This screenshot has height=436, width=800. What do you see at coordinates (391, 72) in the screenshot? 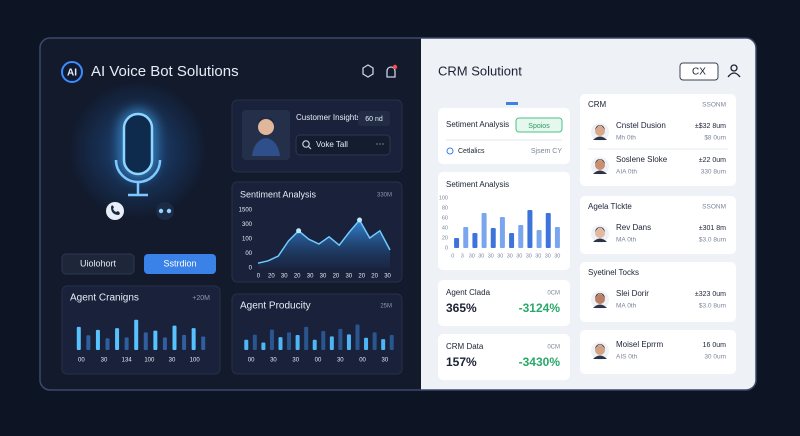
I see `bell-icon` at bounding box center [391, 72].